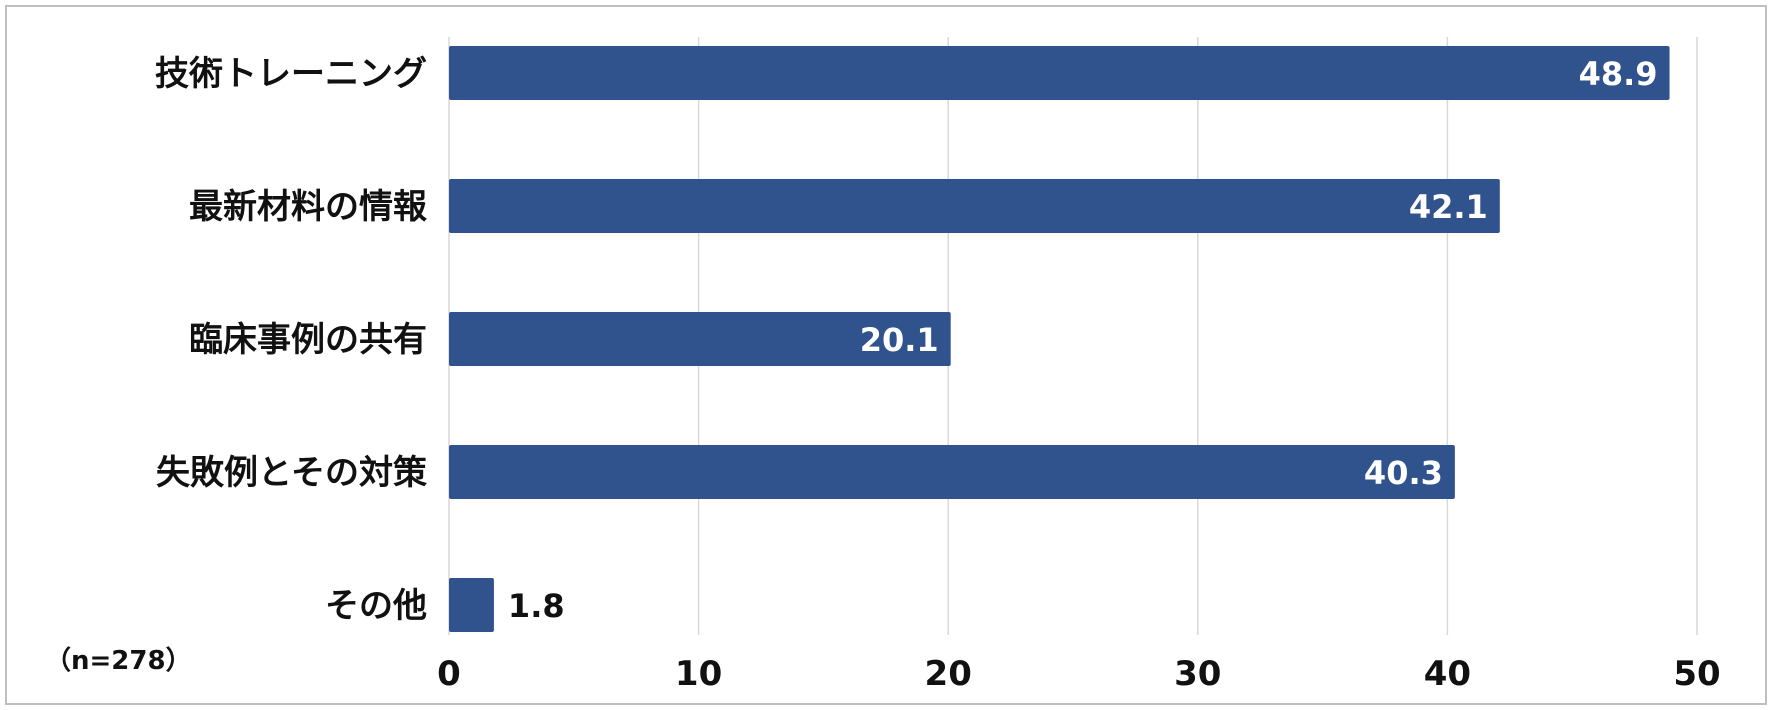 This screenshot has width=1776, height=710. What do you see at coordinates (899, 340) in the screenshot?
I see `value-label-2: 20.1` at bounding box center [899, 340].